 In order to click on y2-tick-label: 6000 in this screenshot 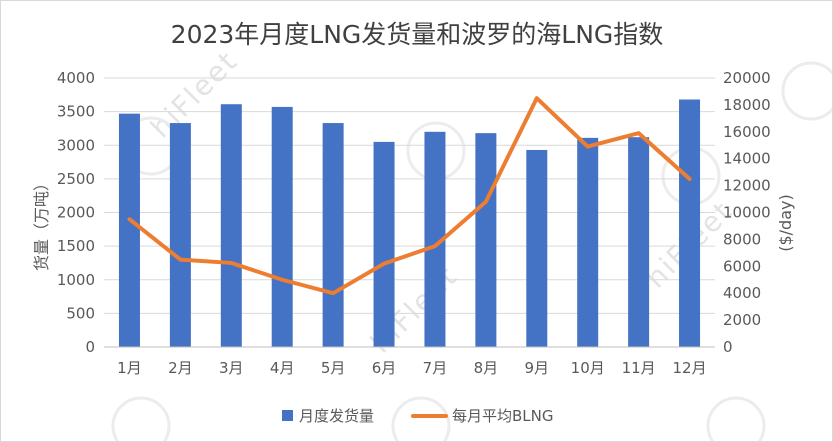, I will do `click(742, 266)`.